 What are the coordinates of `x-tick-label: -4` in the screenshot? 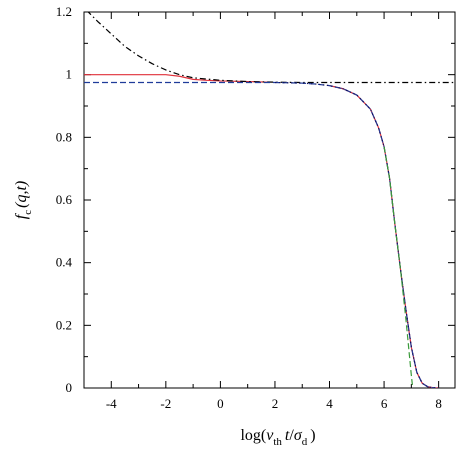 It's located at (111, 403).